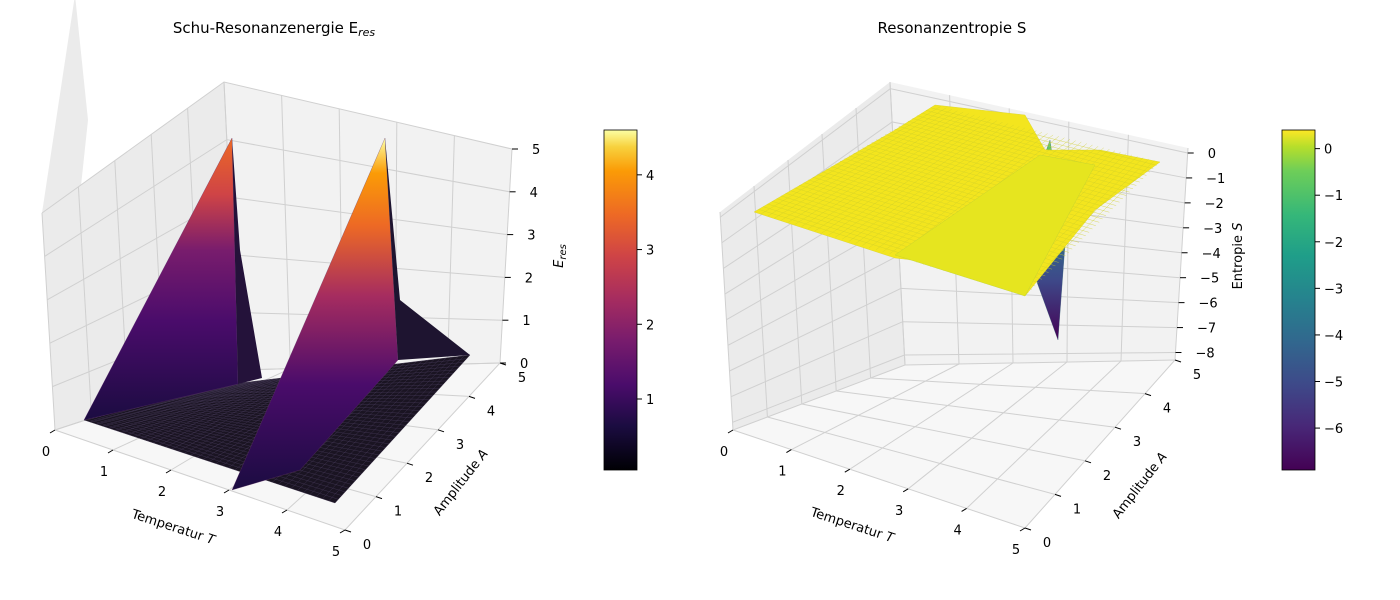 The image size is (1400, 600). I want to click on colorbar-tick-label: 4, so click(650, 176).